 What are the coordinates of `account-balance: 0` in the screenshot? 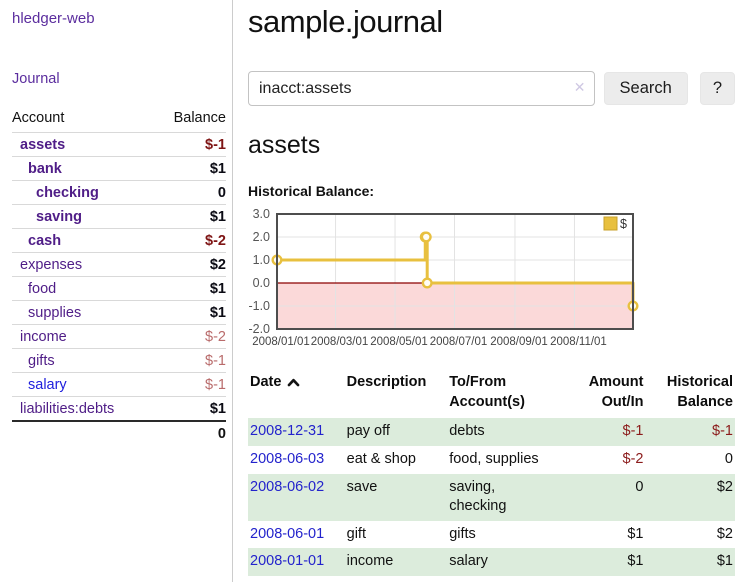 It's located at (189, 192).